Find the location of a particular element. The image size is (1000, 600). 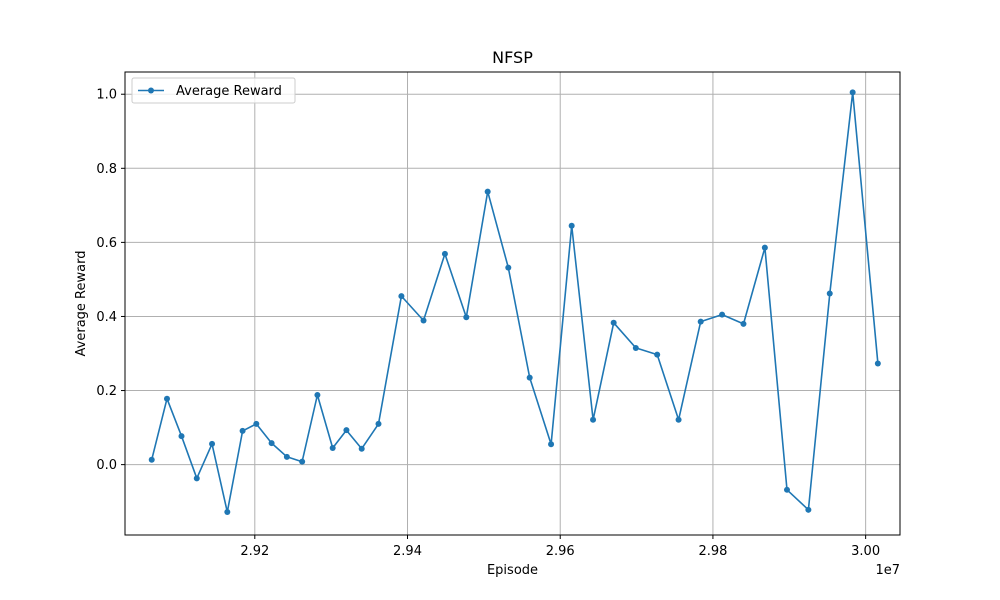

x-tick-label: 2.98 is located at coordinates (712, 551).